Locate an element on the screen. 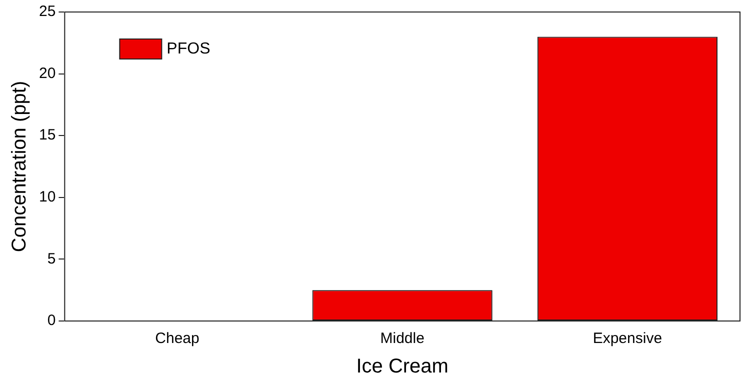  x-axis-title: Ice Cream is located at coordinates (402, 367).